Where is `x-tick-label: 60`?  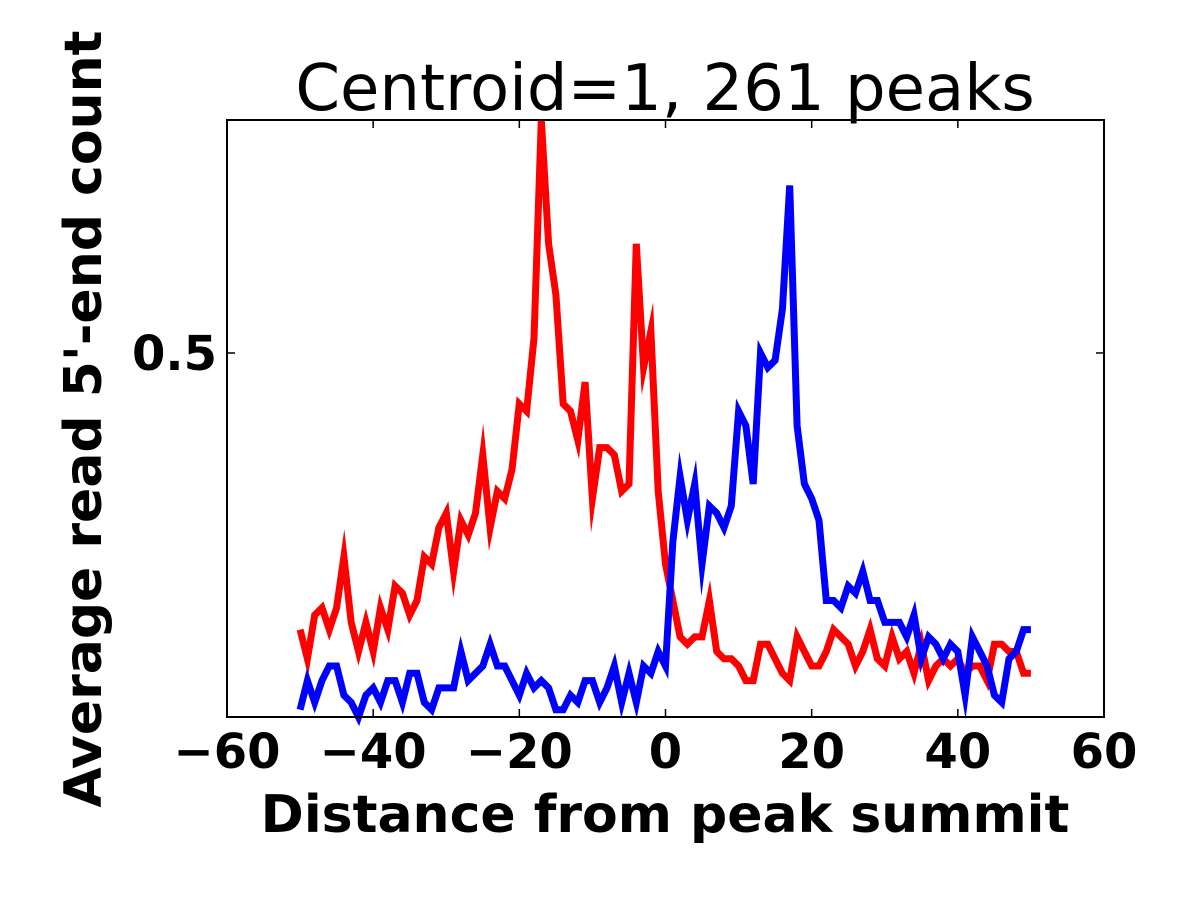
x-tick-label: 60 is located at coordinates (1104, 752).